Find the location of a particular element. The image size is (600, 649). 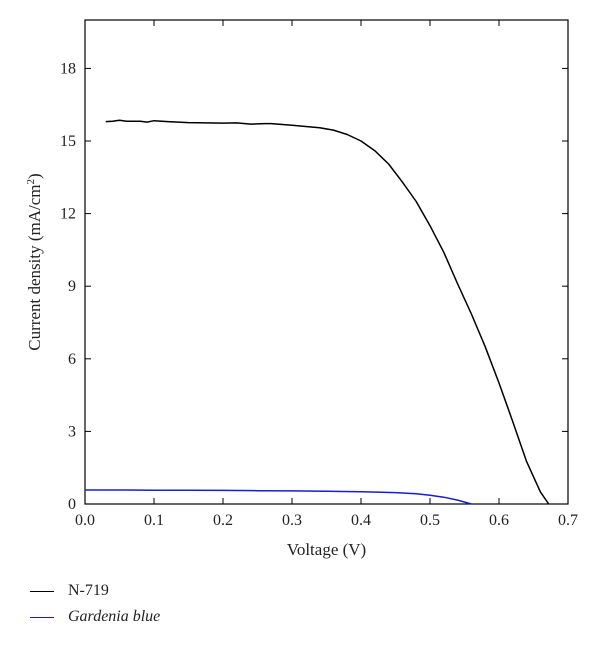

legend-label-n719: N-719 is located at coordinates (88, 590).